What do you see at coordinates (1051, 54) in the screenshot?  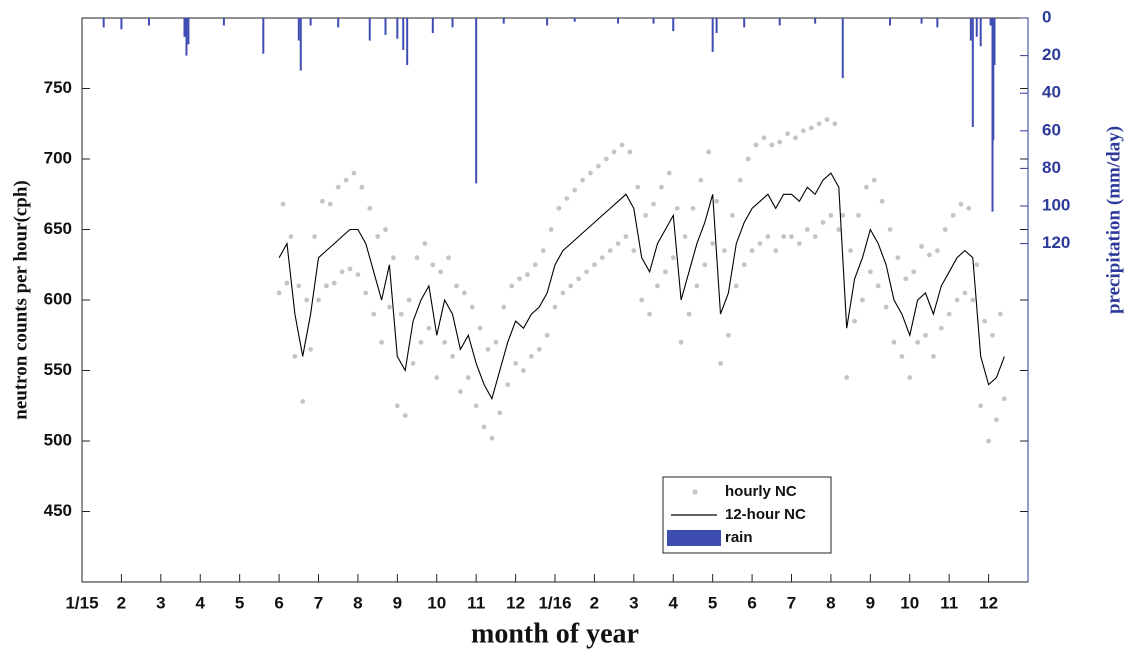 I see `y2-tick-label: 20` at bounding box center [1051, 54].